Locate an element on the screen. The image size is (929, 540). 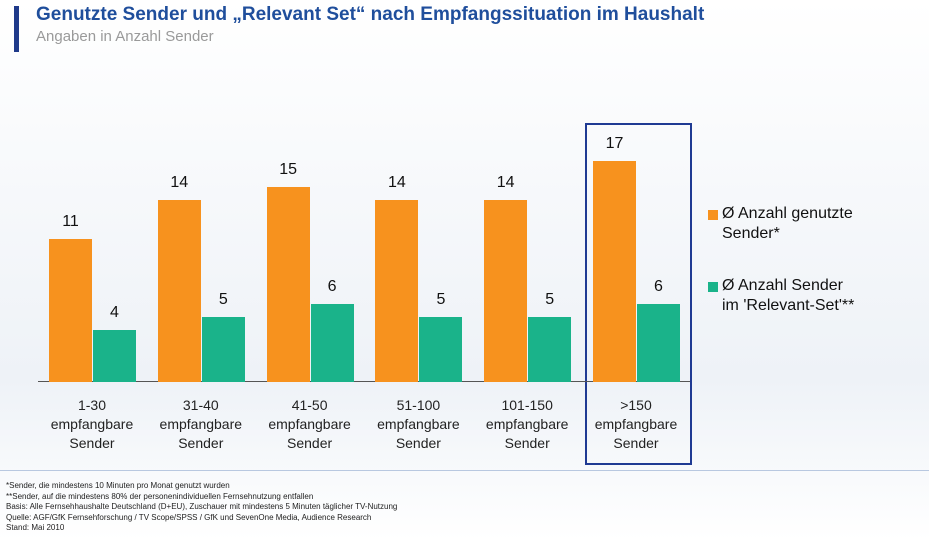
legend-label: Ø Anzahl genutzte Sender* is located at coordinates (787, 223).